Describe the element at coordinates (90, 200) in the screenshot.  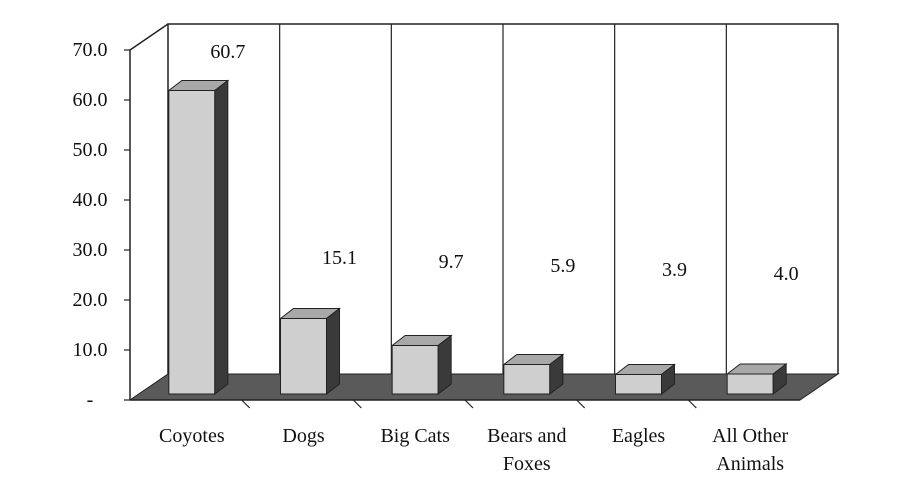
I see `y-tick-label: 40.0` at that location.